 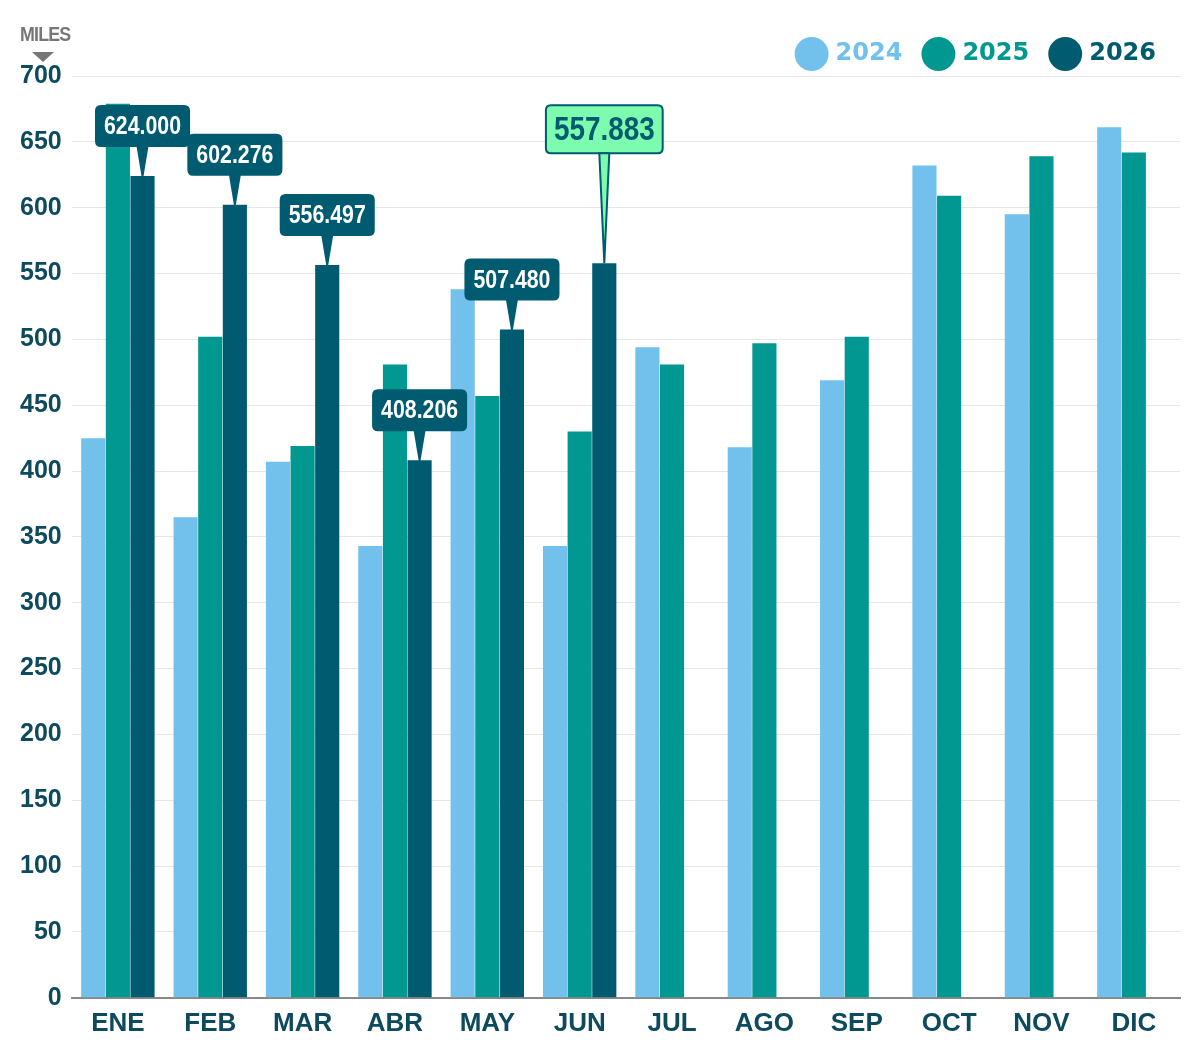 I want to click on x-tick-label: JUL, so click(x=672, y=1021).